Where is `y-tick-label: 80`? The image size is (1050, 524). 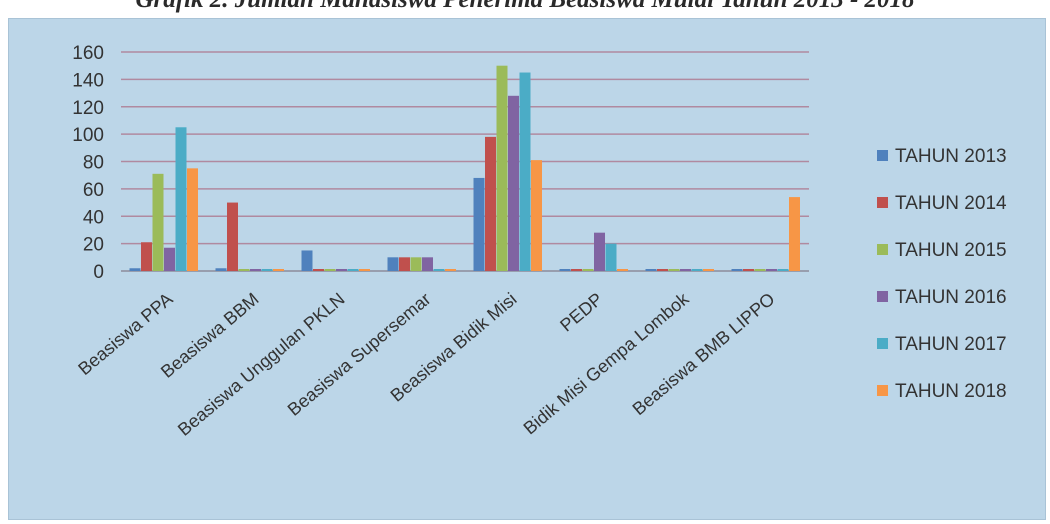
y-tick-label: 80 is located at coordinates (93, 163).